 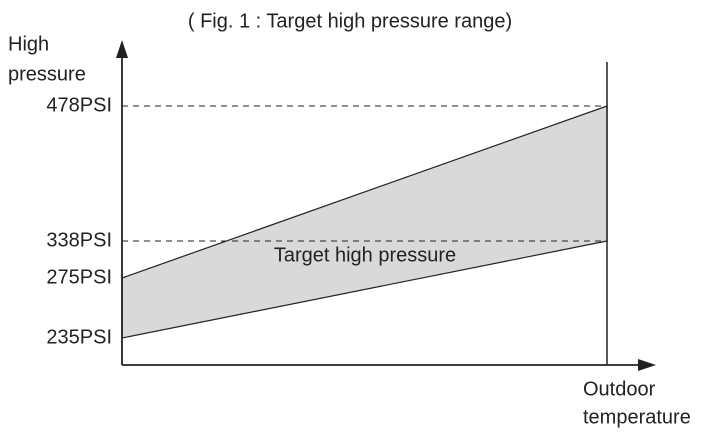 What do you see at coordinates (47, 74) in the screenshot?
I see `y-axis-label: pressure` at bounding box center [47, 74].